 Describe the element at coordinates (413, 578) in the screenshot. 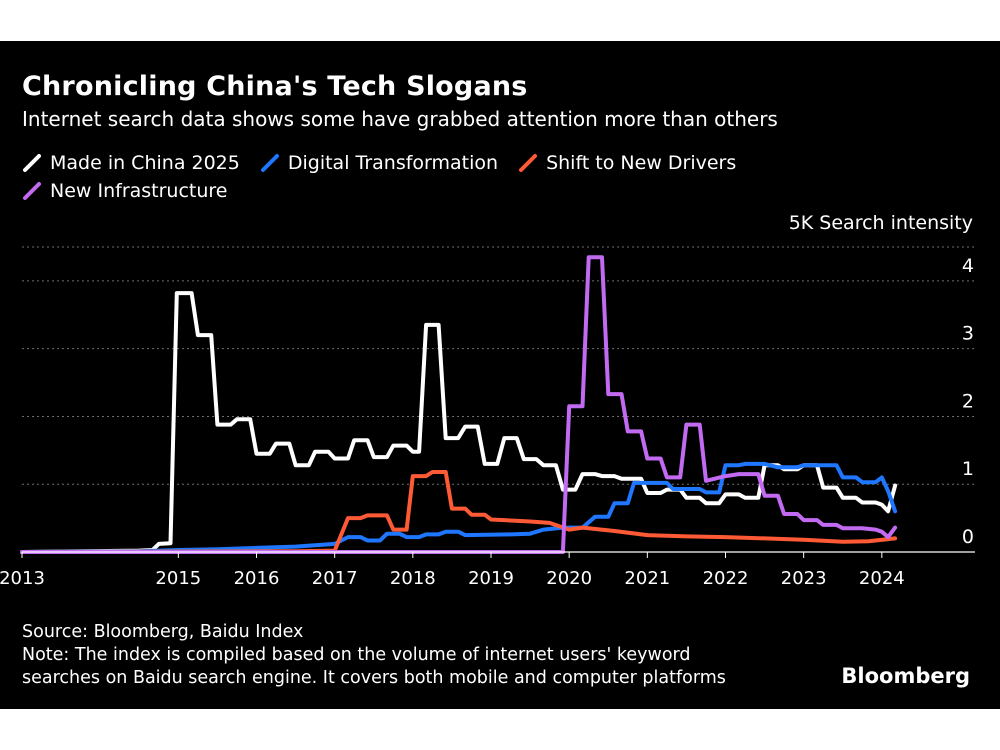

I see `x-tick-label: 2018` at that location.